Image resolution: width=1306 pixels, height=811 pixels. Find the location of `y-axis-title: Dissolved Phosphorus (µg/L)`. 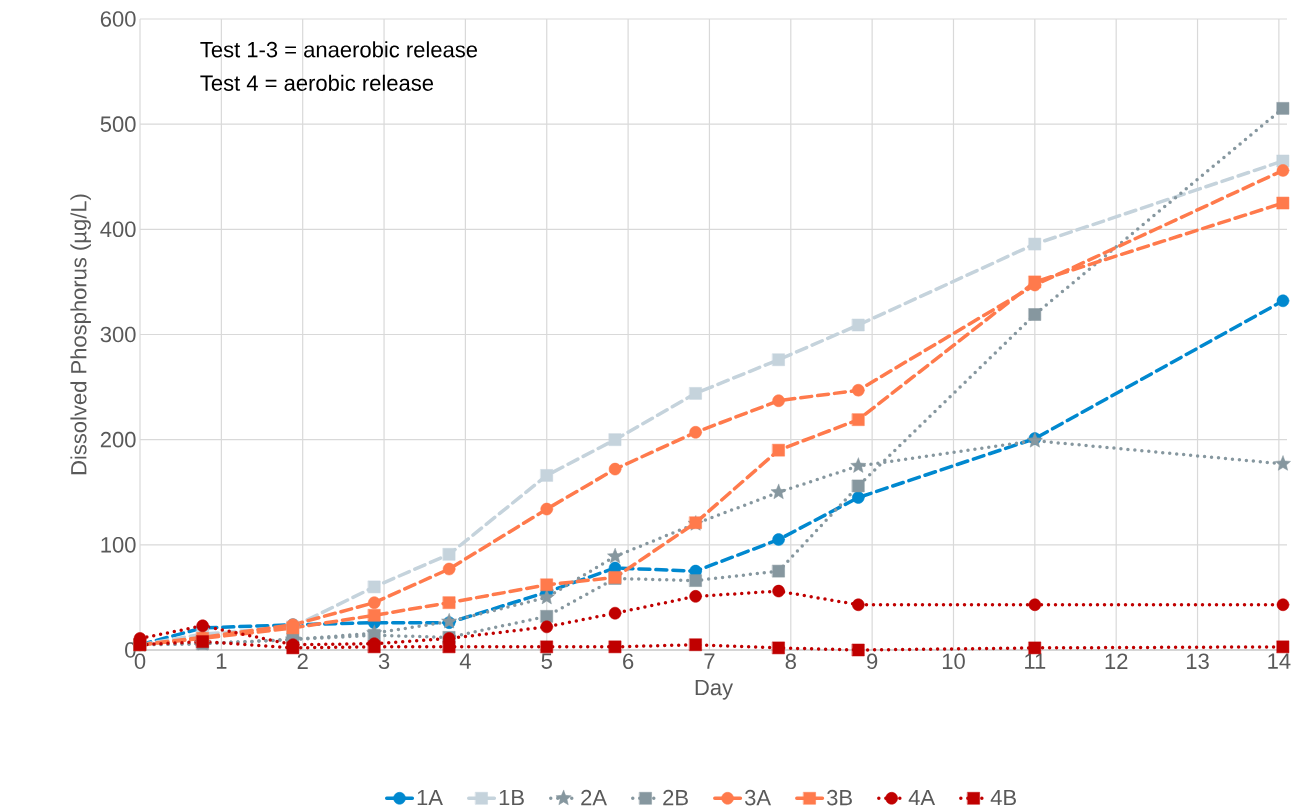

y-axis-title: Dissolved Phosphorus (µg/L) is located at coordinates (80, 334).